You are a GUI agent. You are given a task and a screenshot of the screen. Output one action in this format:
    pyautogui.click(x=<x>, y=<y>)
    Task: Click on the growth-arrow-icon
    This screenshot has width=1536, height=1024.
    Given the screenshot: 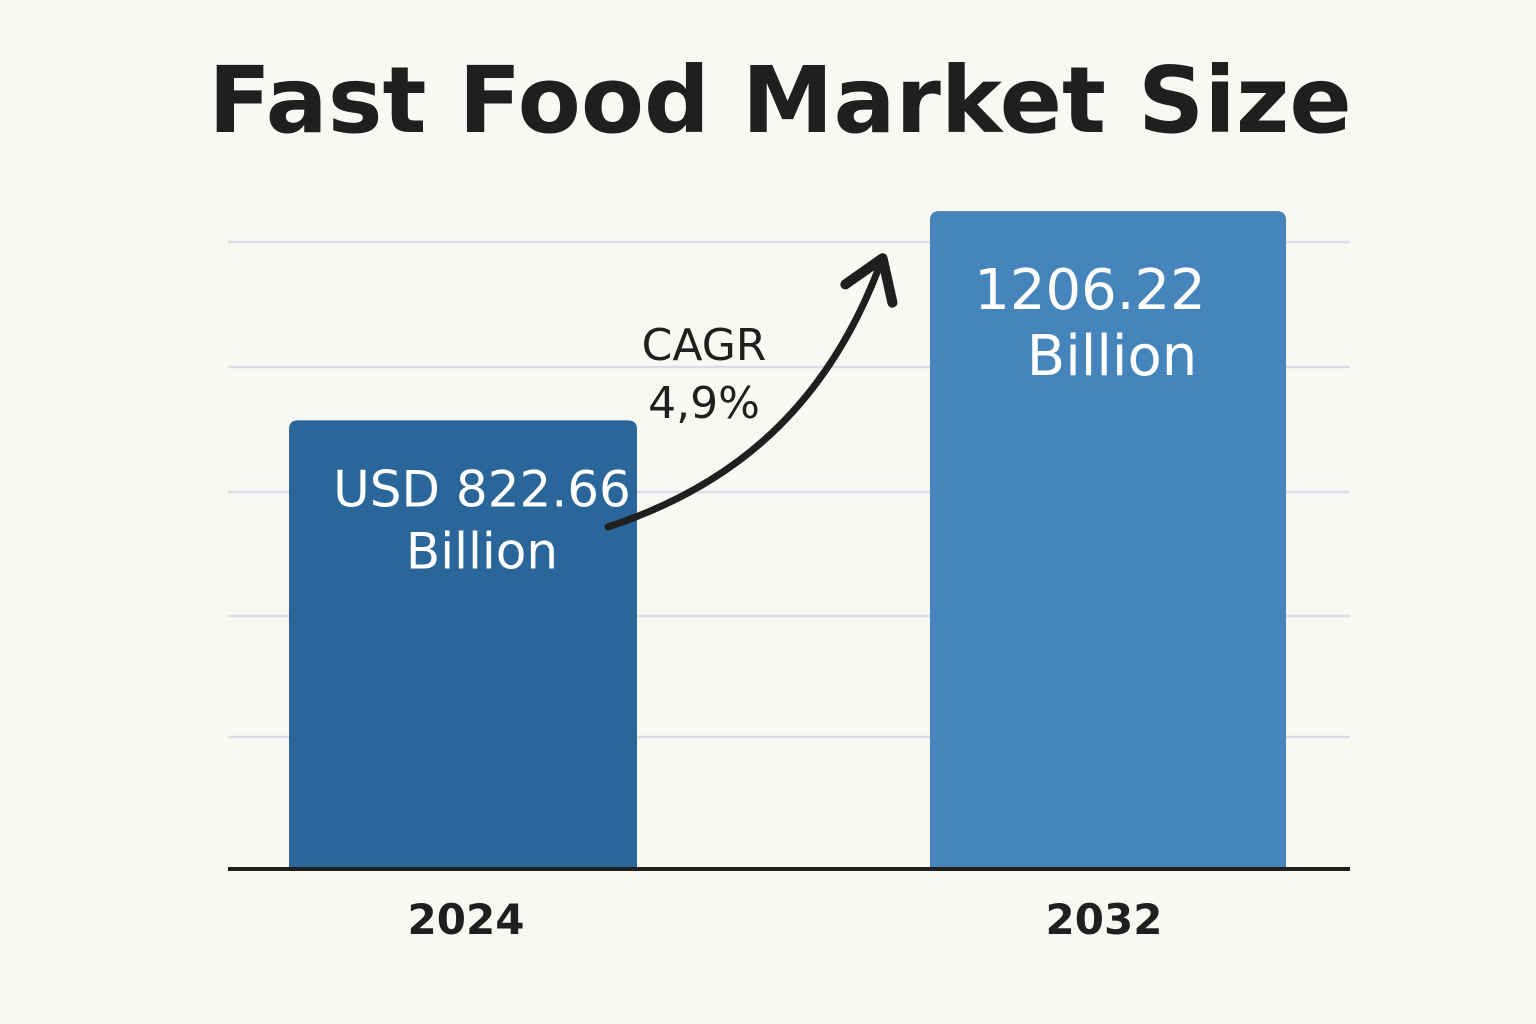 What is the action you would take?
    pyautogui.click(x=751, y=392)
    